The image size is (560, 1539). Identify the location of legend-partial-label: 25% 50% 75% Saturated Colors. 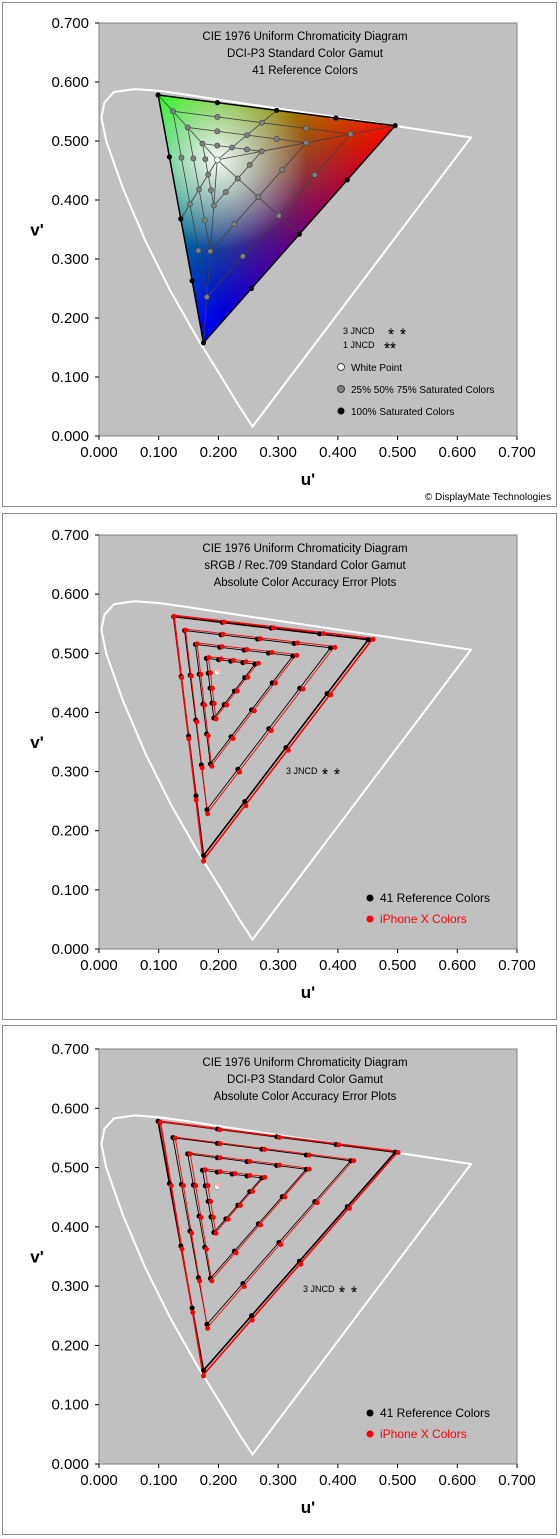
(422, 390).